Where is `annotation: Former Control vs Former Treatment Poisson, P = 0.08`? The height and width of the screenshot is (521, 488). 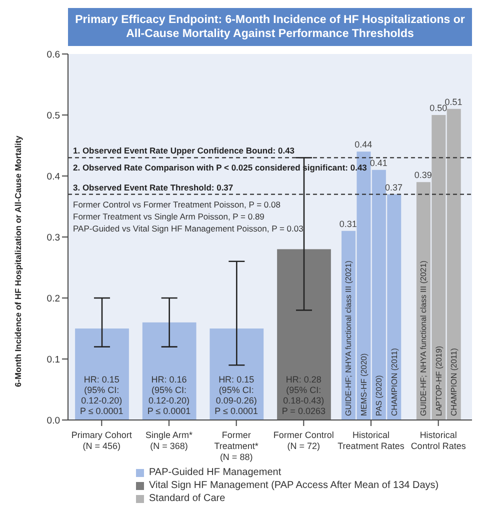
annotation: Former Control vs Former Treatment Poisson, P = 0.08 is located at coordinates (177, 204).